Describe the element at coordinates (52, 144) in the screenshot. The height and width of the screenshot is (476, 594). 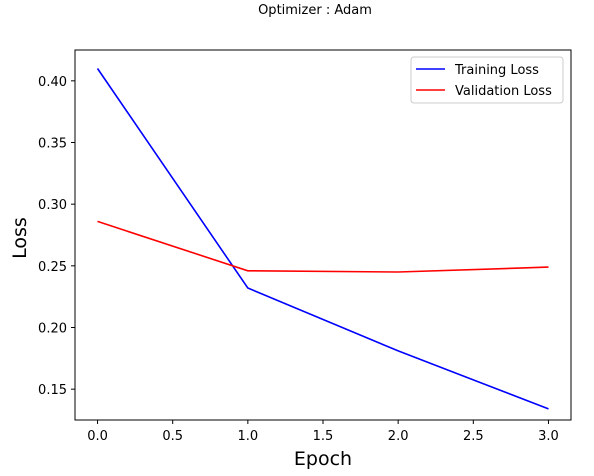
I see `y-tick-label: 0.35` at that location.